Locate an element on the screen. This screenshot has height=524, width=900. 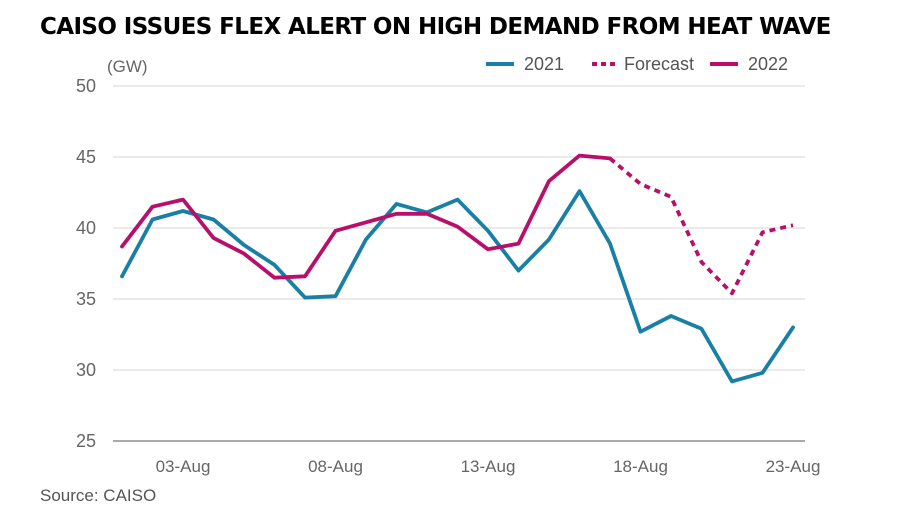
y-axis-unit-label: (GW) is located at coordinates (127, 66).